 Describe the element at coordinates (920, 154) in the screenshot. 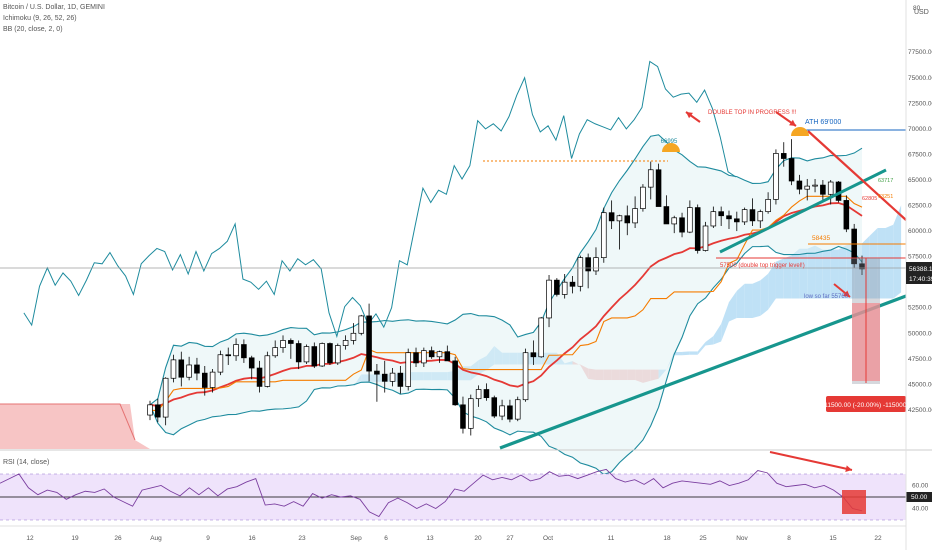

I see `price-tick: 67500.00` at that location.